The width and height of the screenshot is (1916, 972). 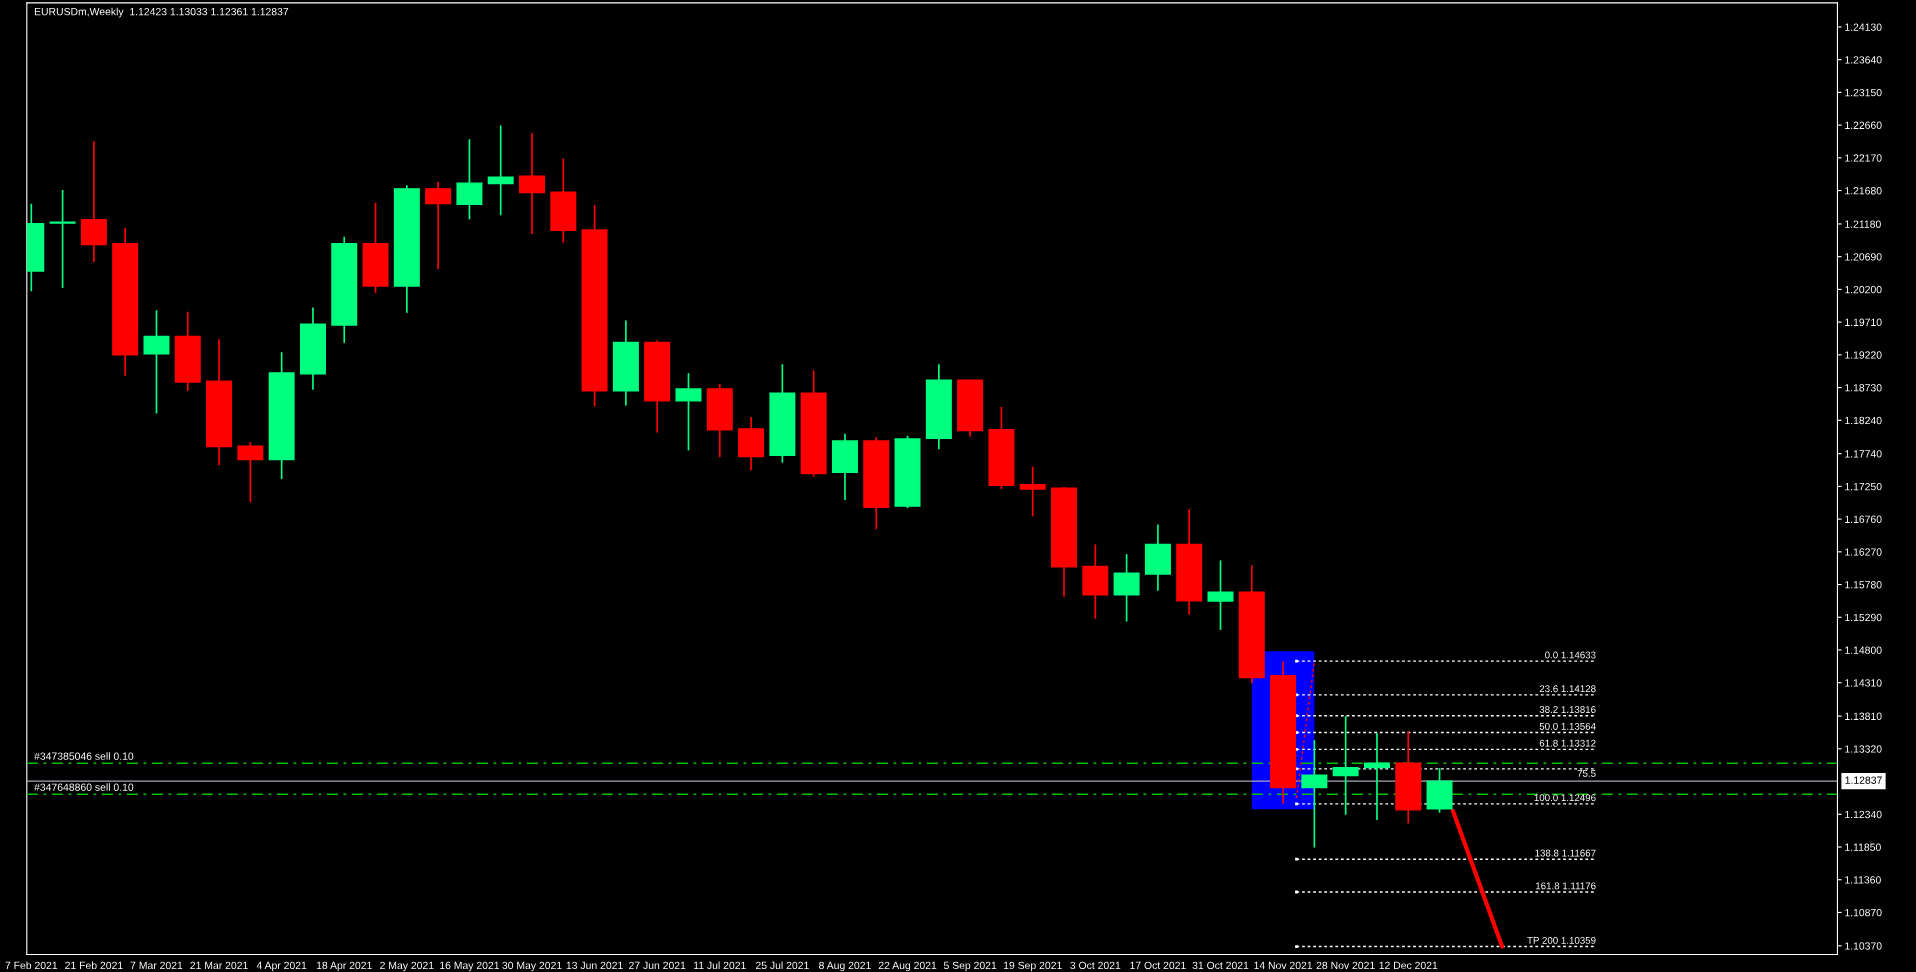 I want to click on y-tick-label: 1.12340, so click(x=1863, y=814).